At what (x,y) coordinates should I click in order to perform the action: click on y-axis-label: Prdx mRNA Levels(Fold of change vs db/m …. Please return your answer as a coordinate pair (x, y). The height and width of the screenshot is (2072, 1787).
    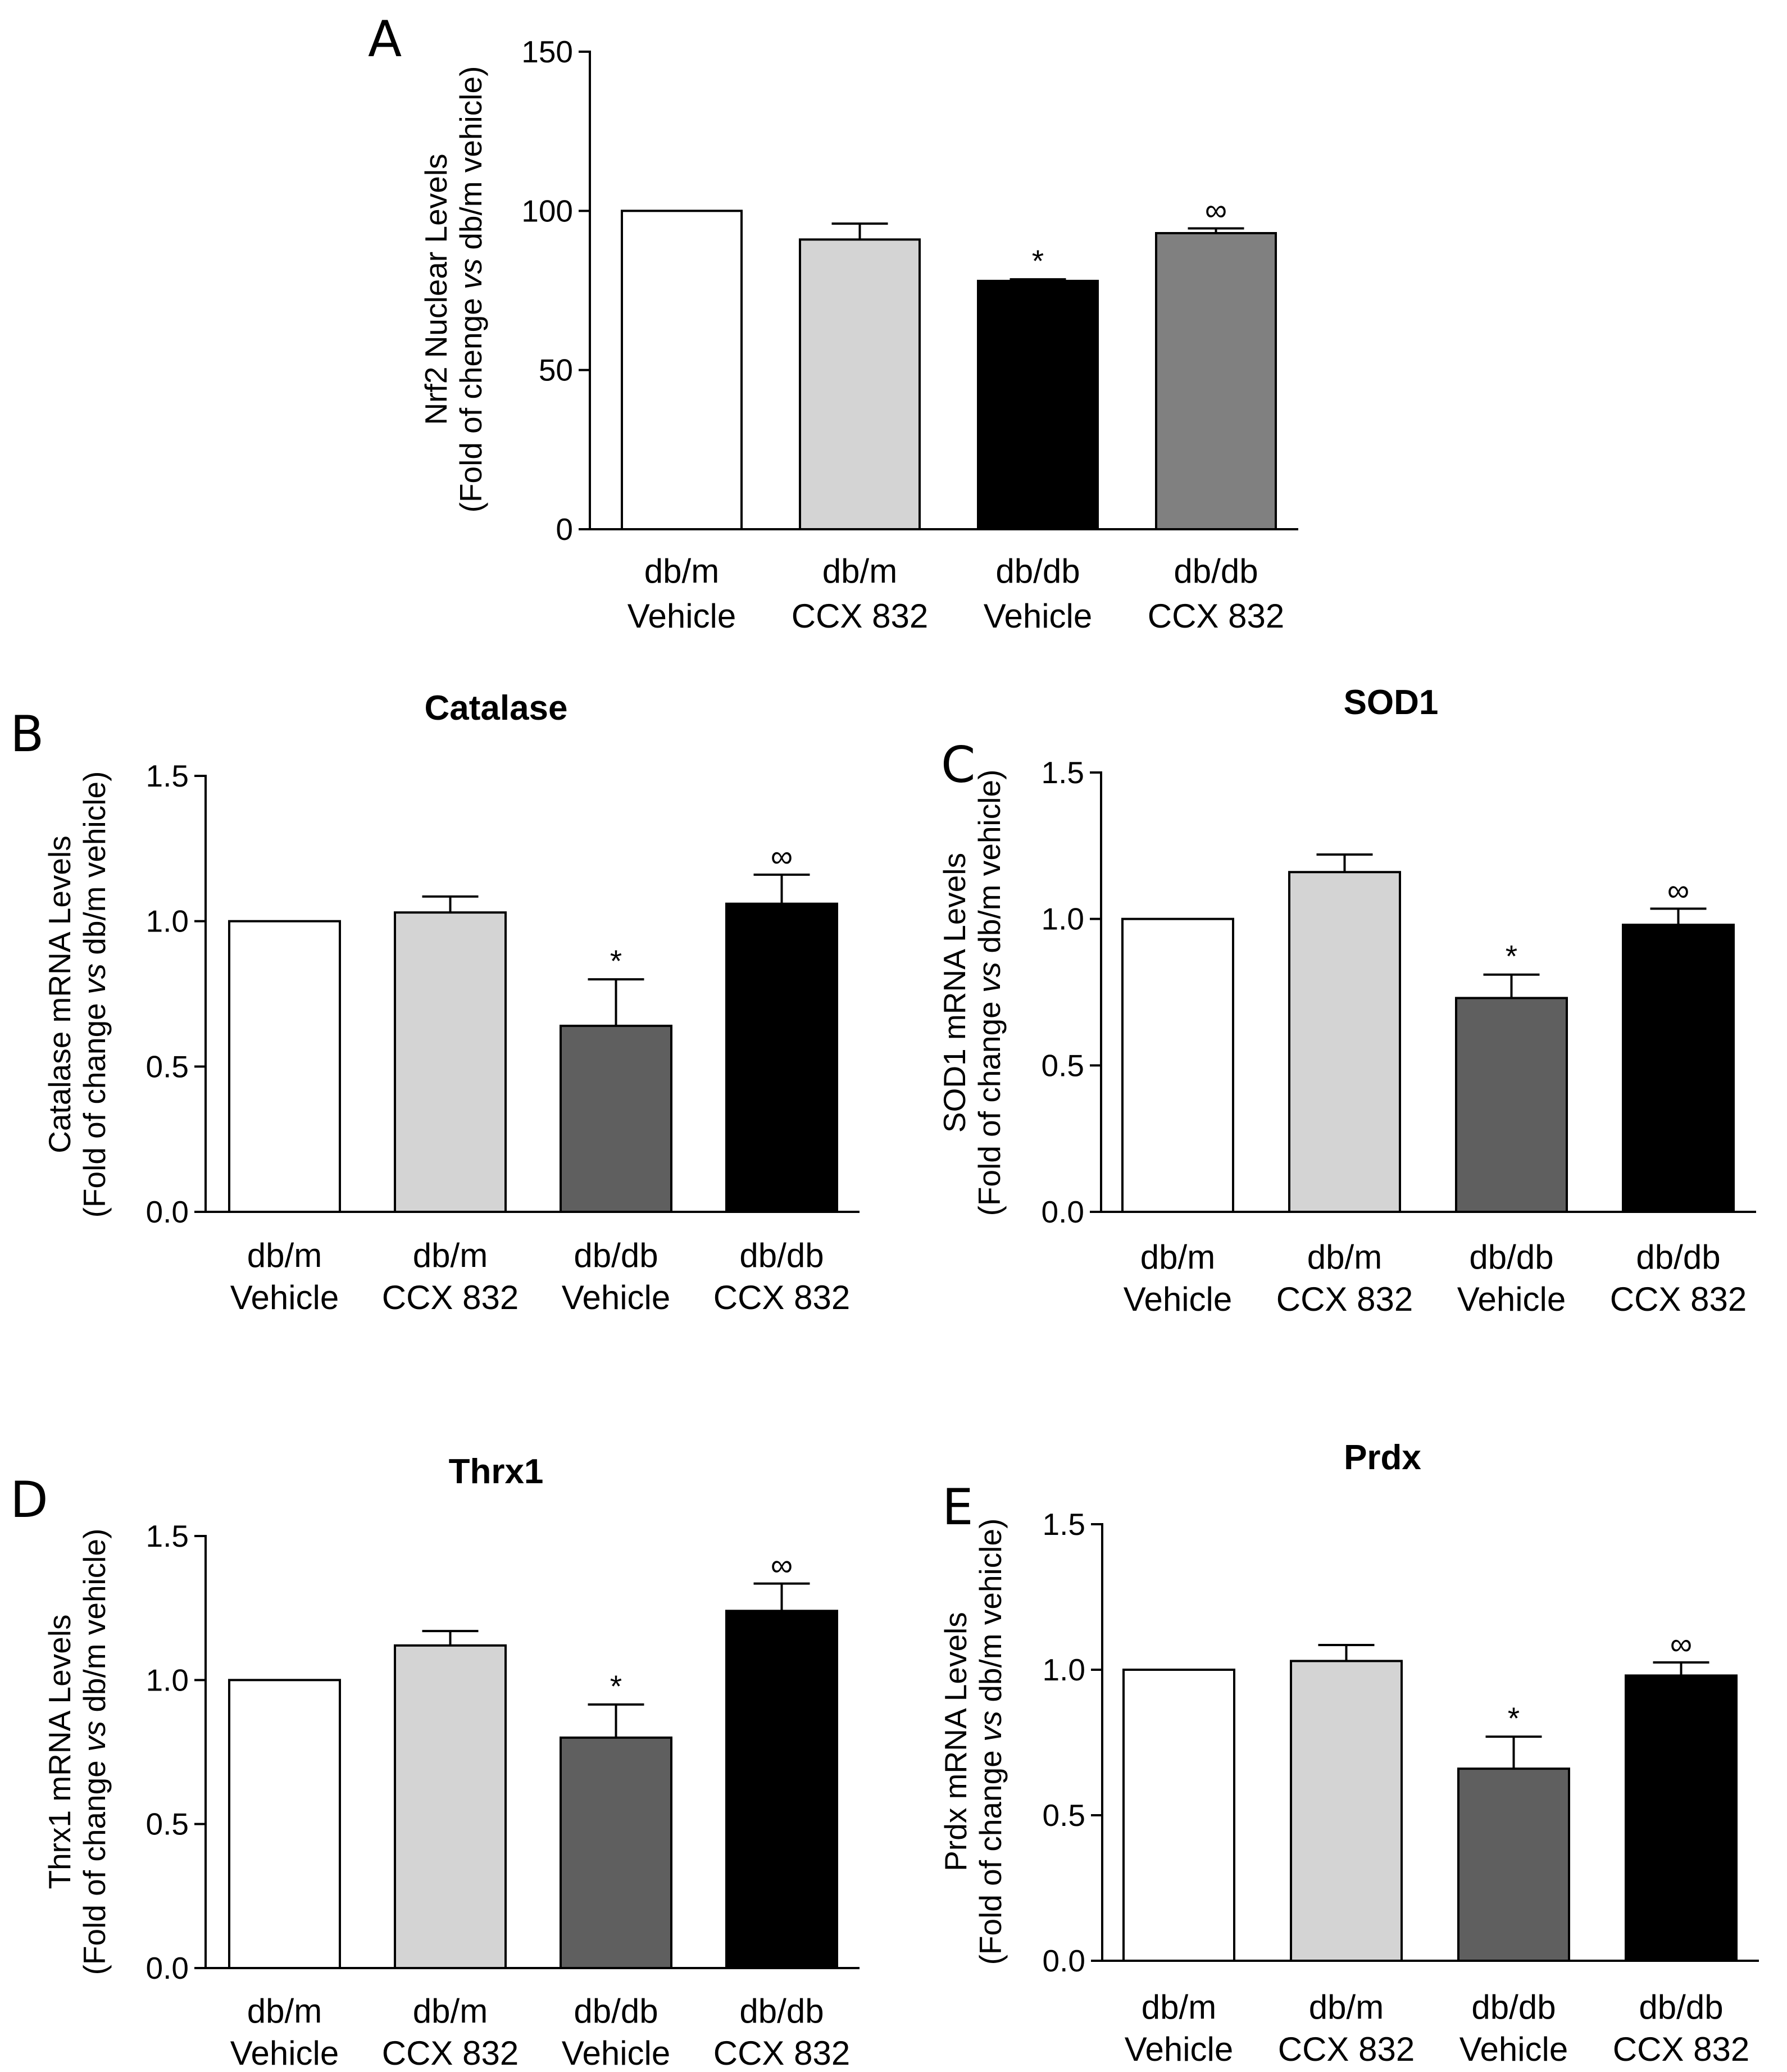
    Looking at the image, I should click on (973, 1742).